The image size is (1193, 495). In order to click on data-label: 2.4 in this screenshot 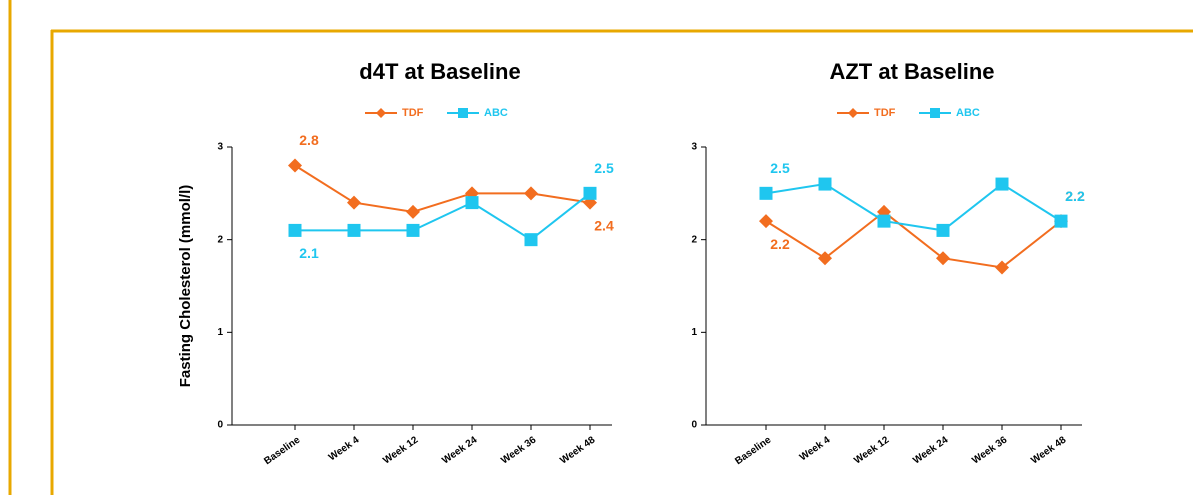, I will do `click(604, 225)`.